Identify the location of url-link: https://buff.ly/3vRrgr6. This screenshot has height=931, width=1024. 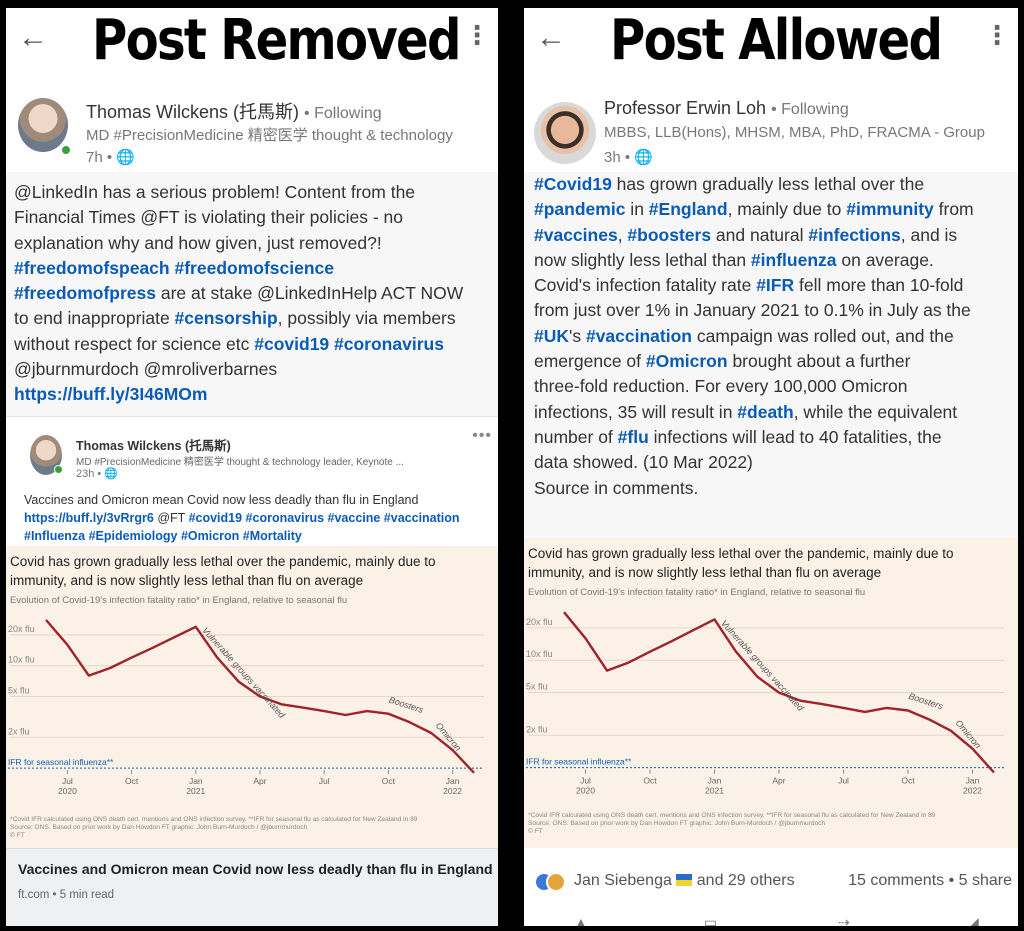
(89, 518).